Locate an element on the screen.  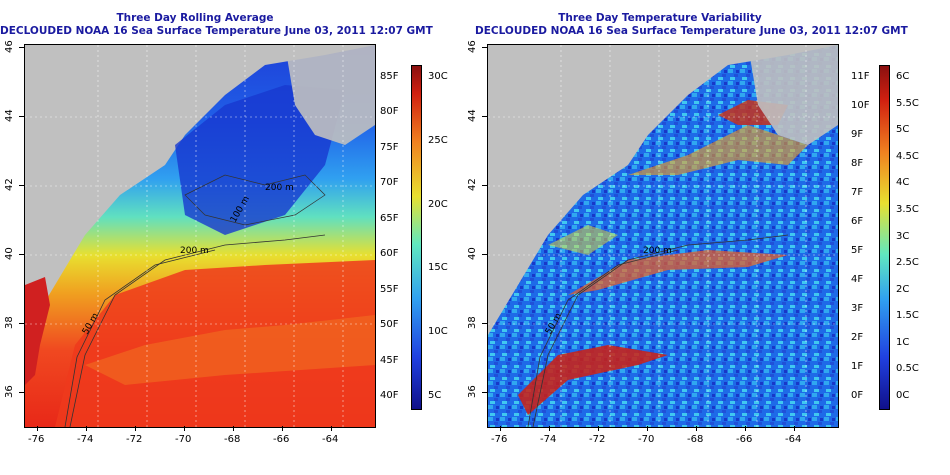
colorbar-c-label: 2C is located at coordinates (903, 289).